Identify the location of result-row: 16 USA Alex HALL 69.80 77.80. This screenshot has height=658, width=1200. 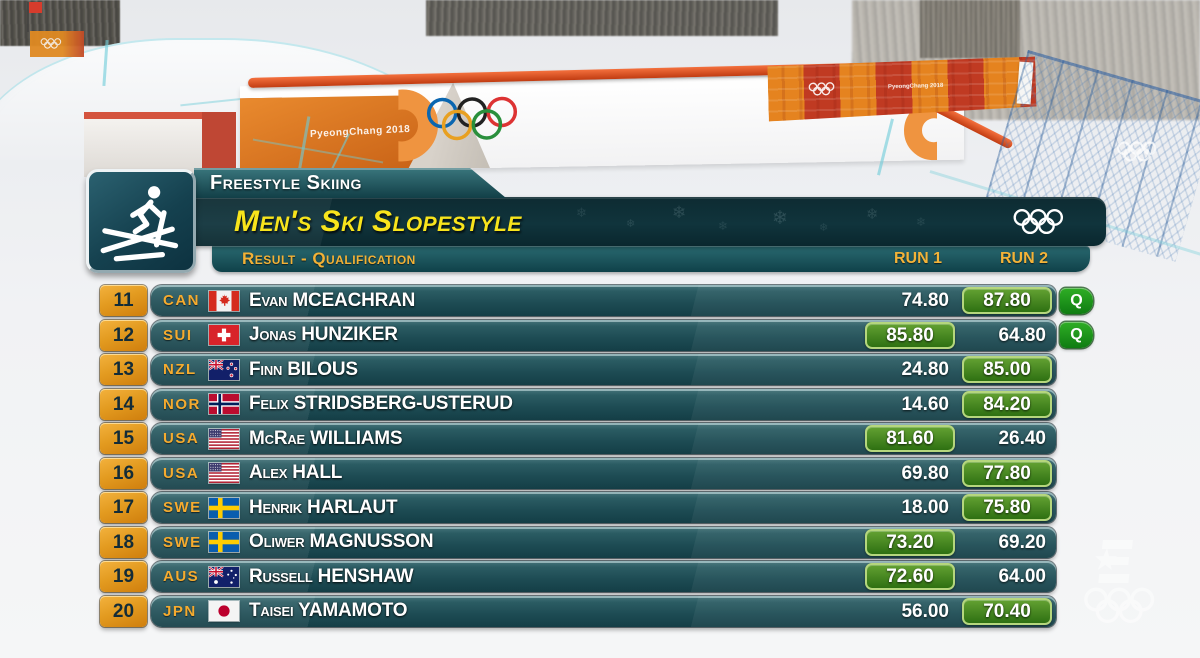
(578, 473).